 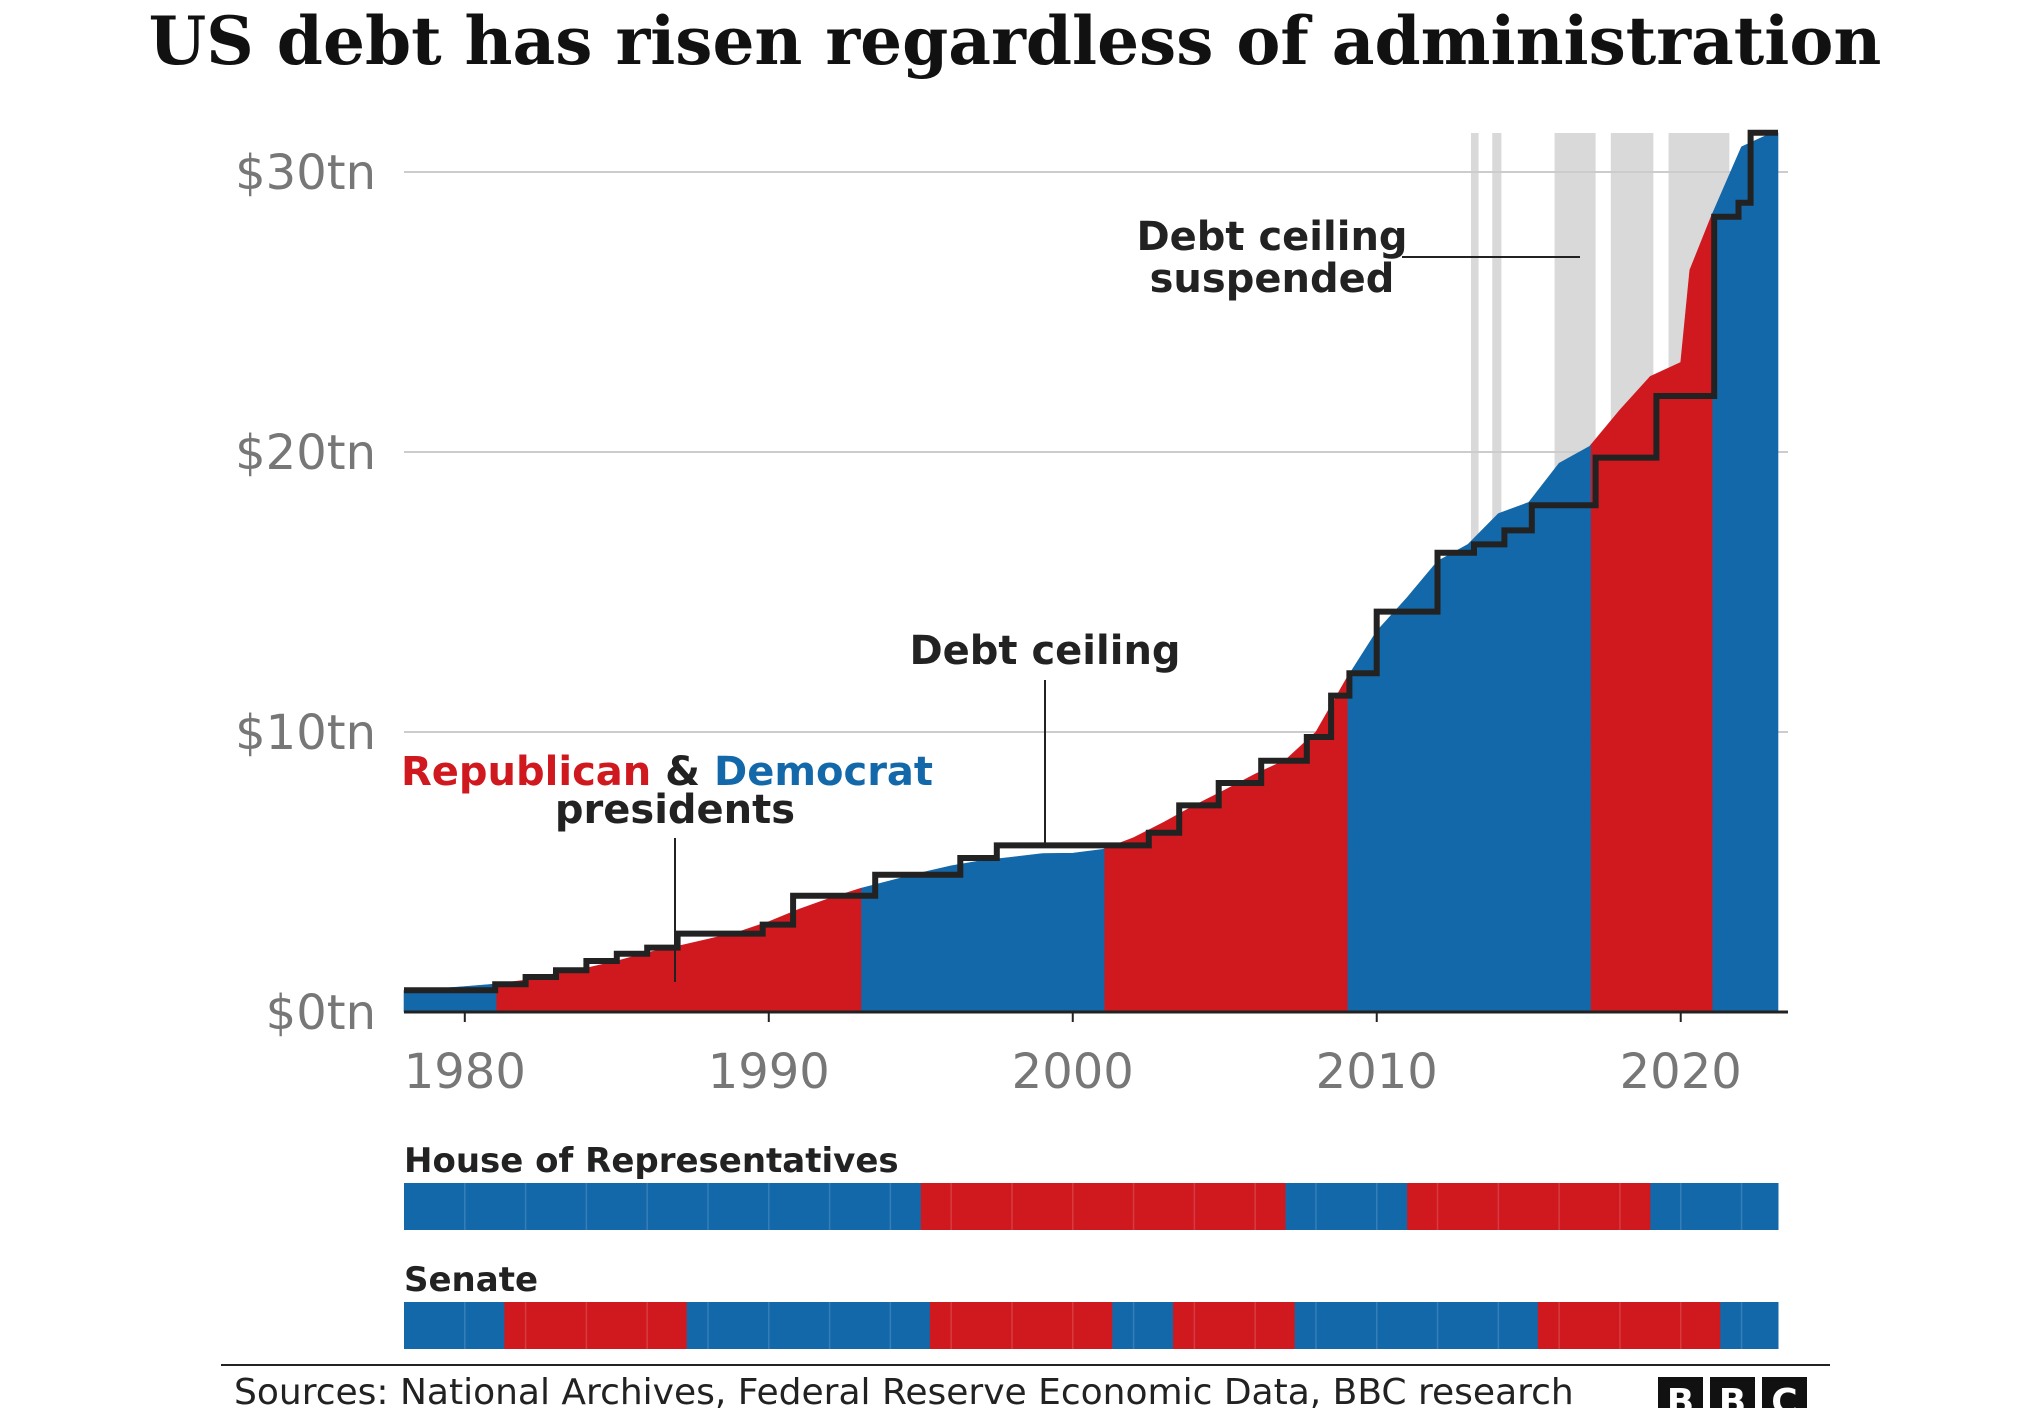 I want to click on x-tick-label: 2010, so click(x=1377, y=1072).